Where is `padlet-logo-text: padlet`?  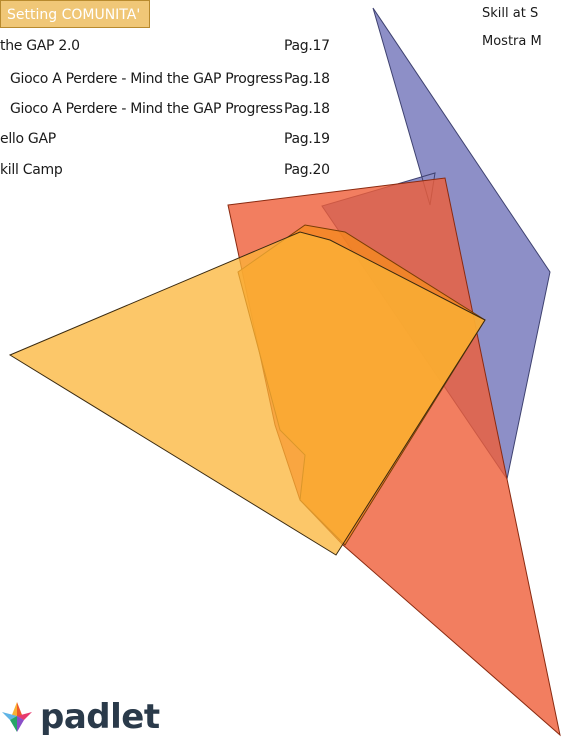 padlet-logo-text: padlet is located at coordinates (100, 717).